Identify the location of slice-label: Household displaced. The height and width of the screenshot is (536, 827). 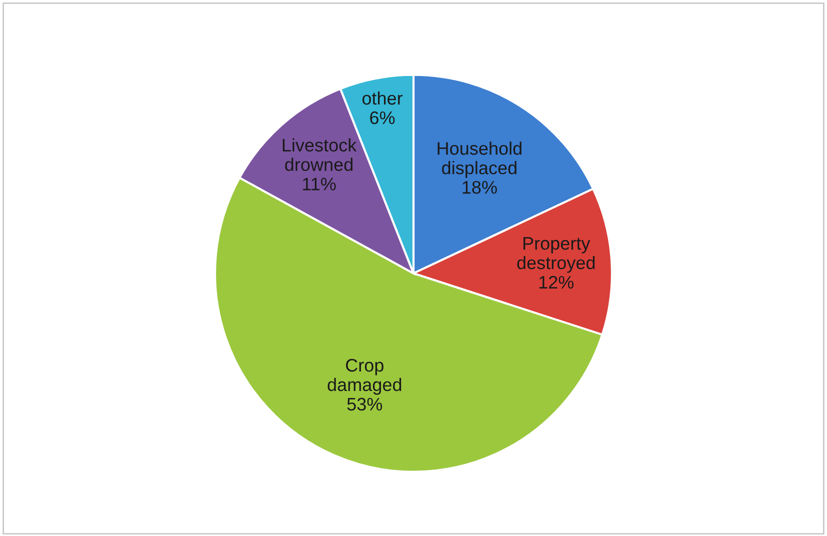
(480, 160).